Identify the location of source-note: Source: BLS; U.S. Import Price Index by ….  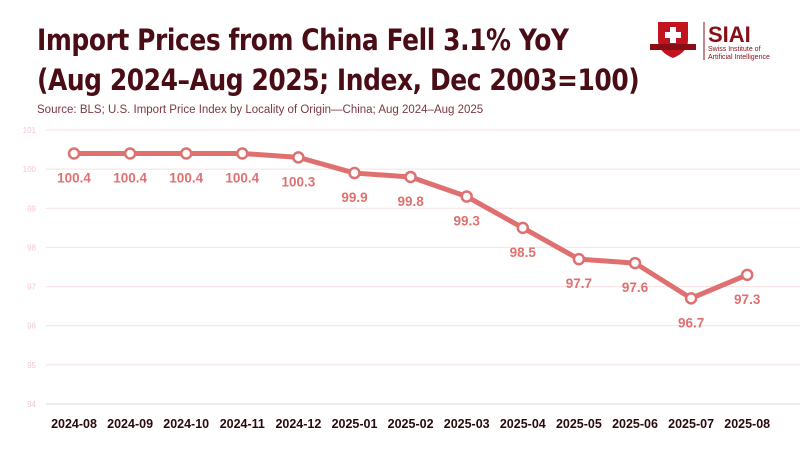
(260, 110).